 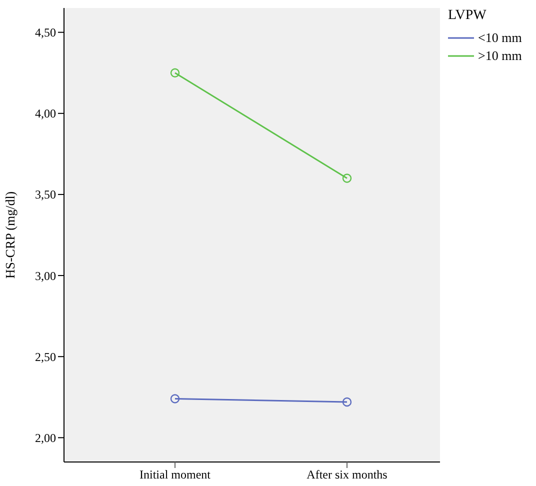 I want to click on x-tick-label: After six months, so click(x=347, y=475).